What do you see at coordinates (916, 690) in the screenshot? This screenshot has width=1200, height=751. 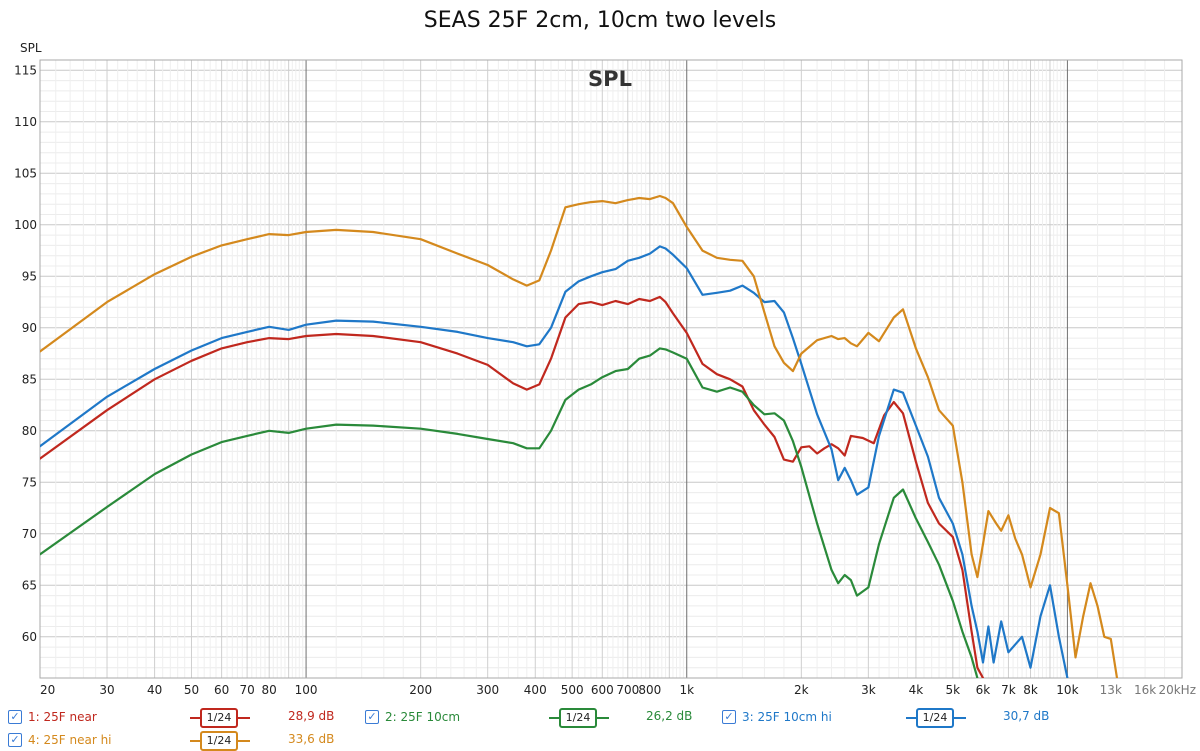 I see `x-tick-label: 4k` at bounding box center [916, 690].